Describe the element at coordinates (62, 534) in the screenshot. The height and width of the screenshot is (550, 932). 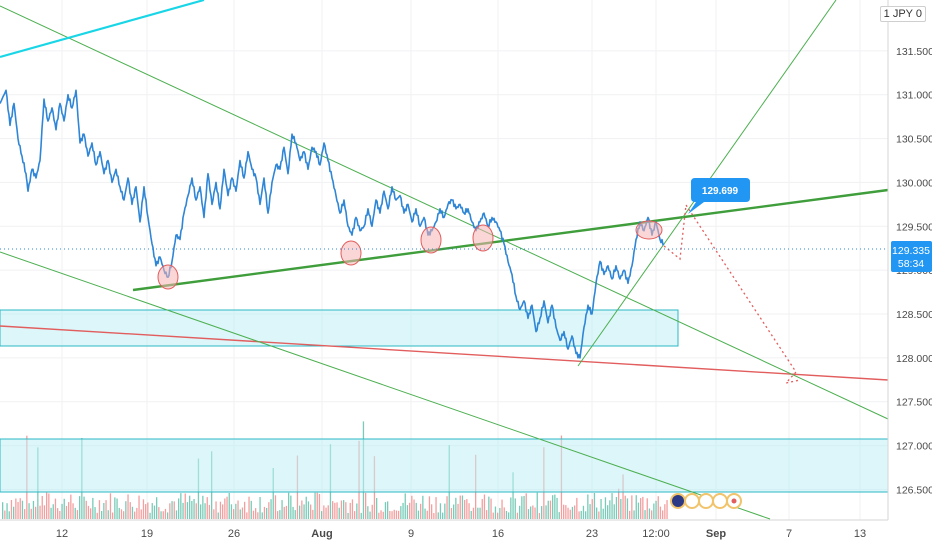
I see `x-tick-label: 12` at that location.